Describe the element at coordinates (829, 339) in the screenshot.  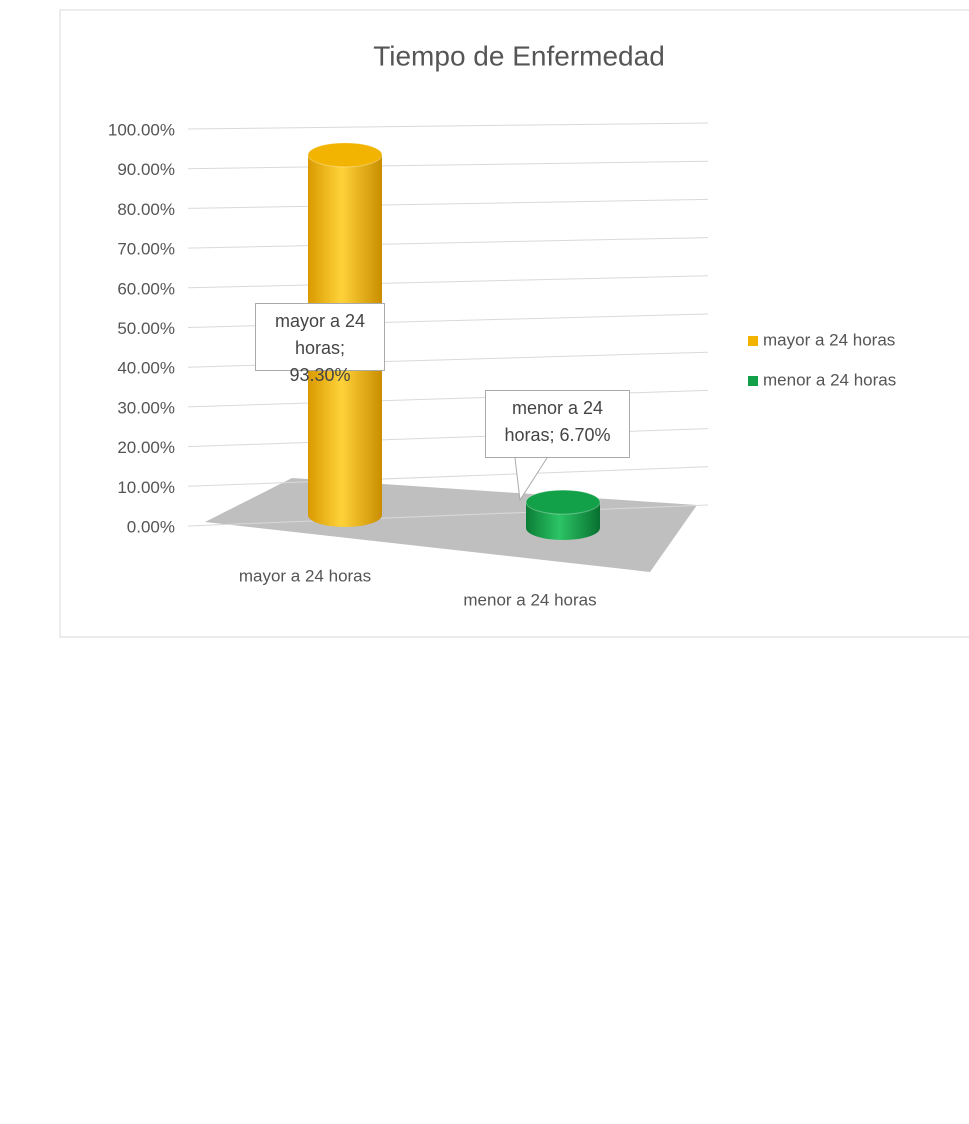
I see `legend-label: mayor a 24 horas` at that location.